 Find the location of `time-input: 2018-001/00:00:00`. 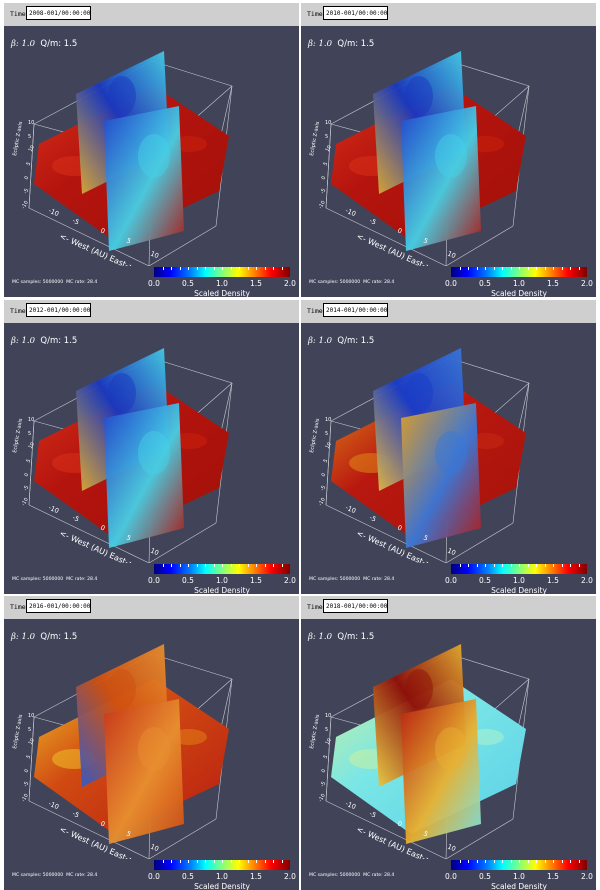

time-input: 2018-001/00:00:00 is located at coordinates (355, 606).